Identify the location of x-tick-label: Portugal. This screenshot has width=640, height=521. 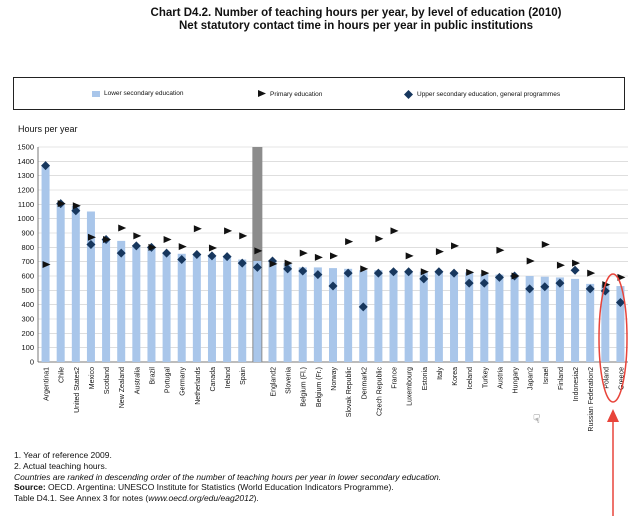
(168, 380).